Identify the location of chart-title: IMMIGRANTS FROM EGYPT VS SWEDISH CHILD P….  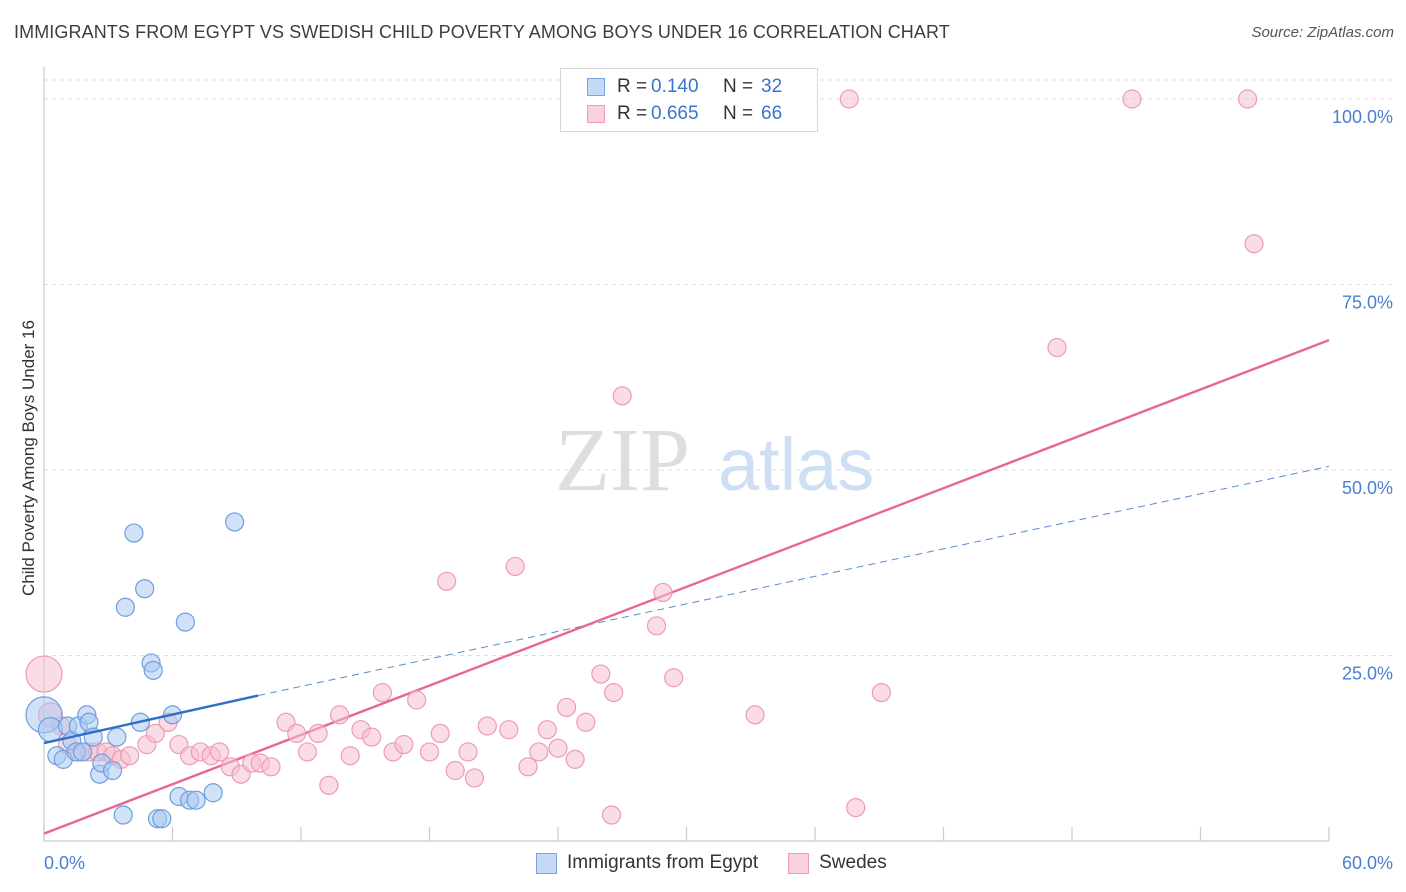
(482, 32).